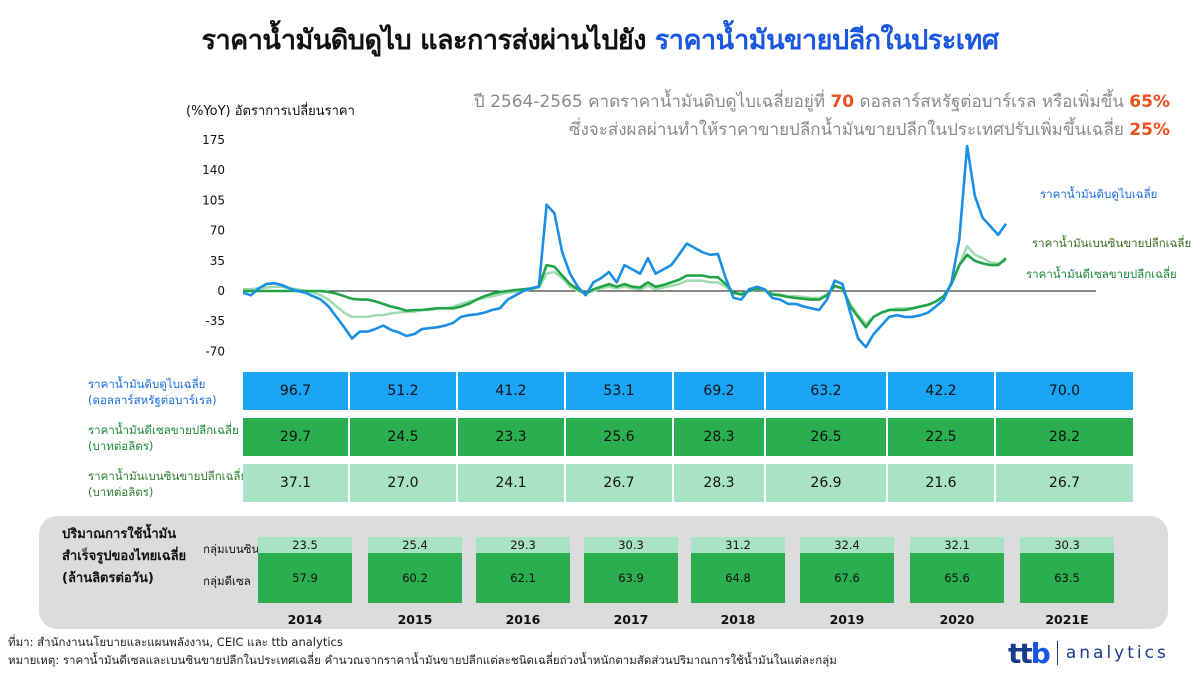  What do you see at coordinates (1067, 578) in the screenshot?
I see `diesel-bar: 63.5` at bounding box center [1067, 578].